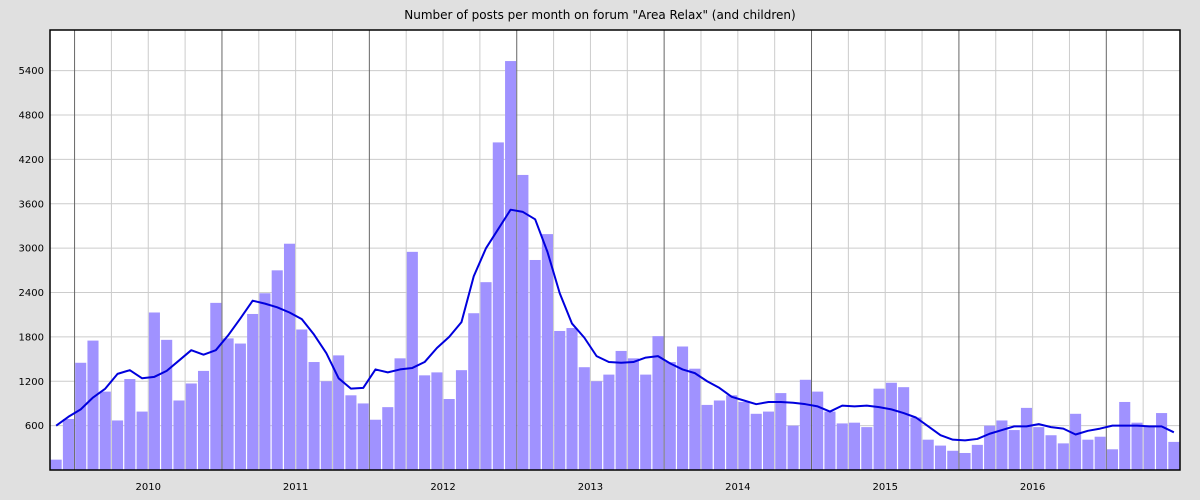 This screenshot has width=1200, height=500. I want to click on y-tick-label: 1800, so click(31, 337).